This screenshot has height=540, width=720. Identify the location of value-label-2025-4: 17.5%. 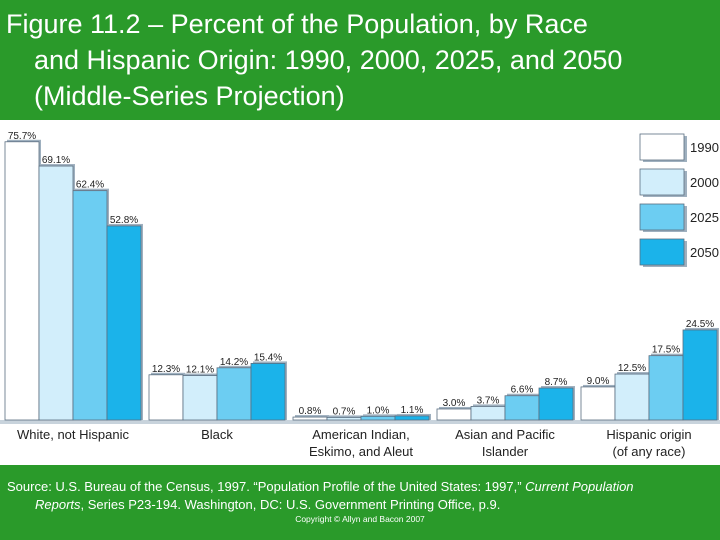
(666, 350).